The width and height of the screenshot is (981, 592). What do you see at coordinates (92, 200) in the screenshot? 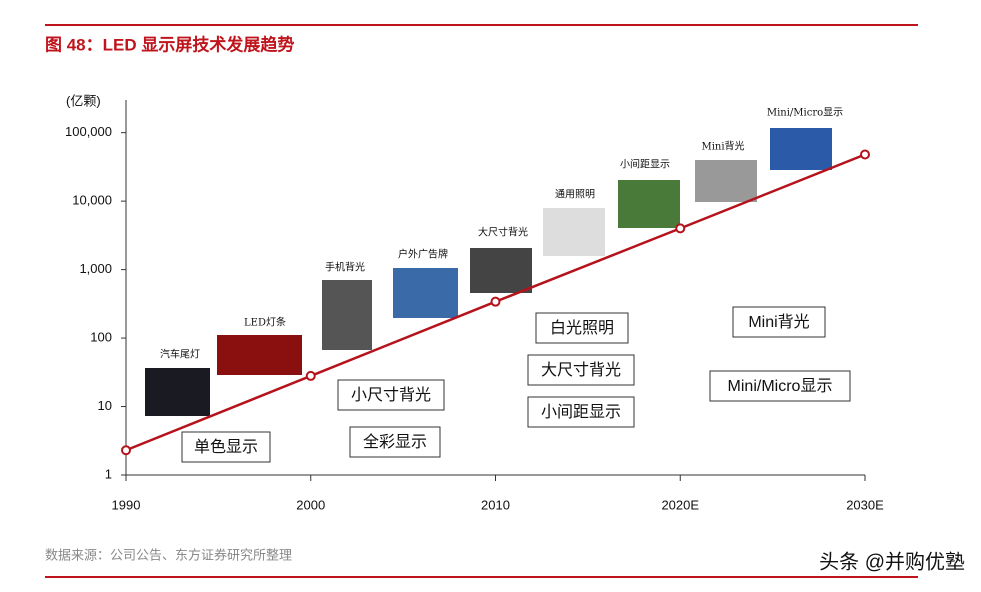
I see `y-tick-label: 10,000` at bounding box center [92, 200].